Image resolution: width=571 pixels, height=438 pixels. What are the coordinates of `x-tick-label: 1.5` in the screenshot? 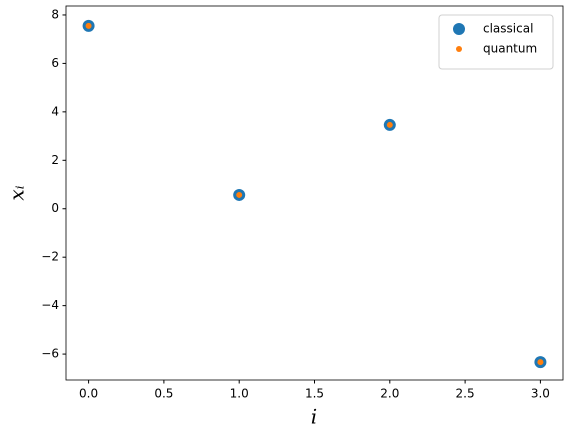 It's located at (314, 394).